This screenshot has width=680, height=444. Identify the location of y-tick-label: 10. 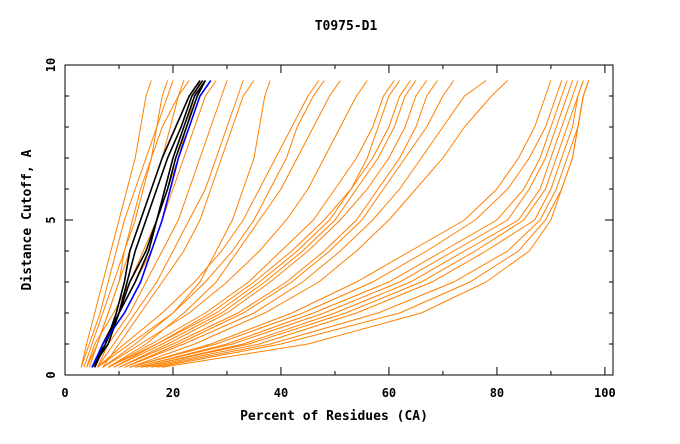
(51, 65).